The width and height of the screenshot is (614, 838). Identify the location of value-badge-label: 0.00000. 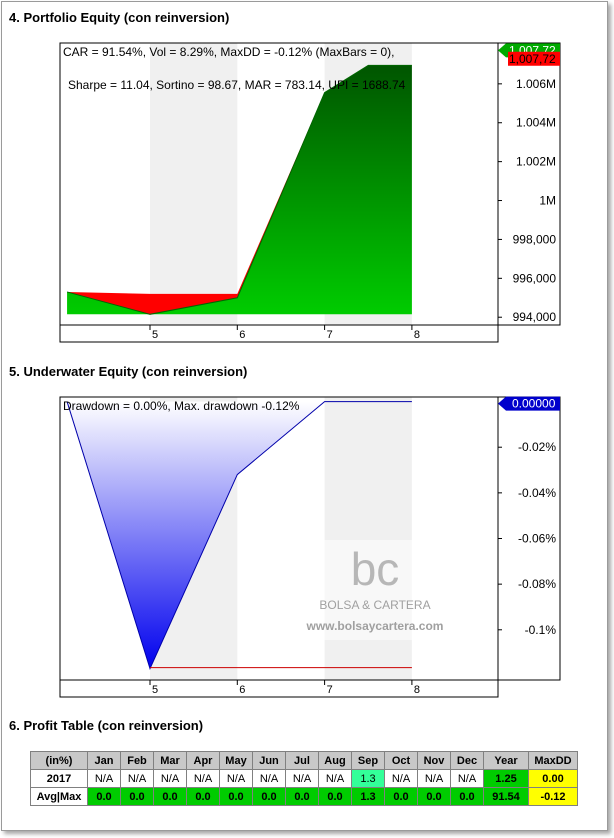
(534, 404).